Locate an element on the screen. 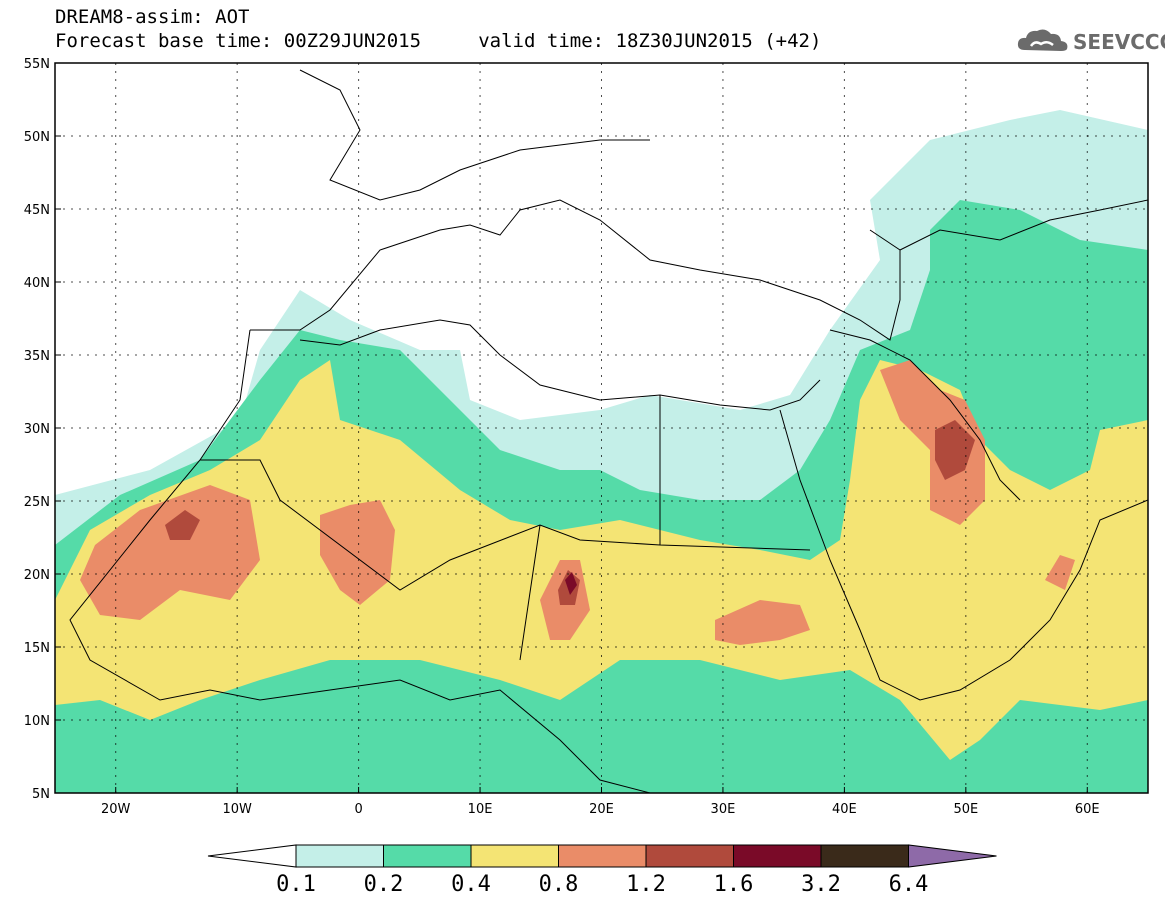 This screenshot has width=1165, height=905. lat-tick-label: 30N is located at coordinates (37, 429).